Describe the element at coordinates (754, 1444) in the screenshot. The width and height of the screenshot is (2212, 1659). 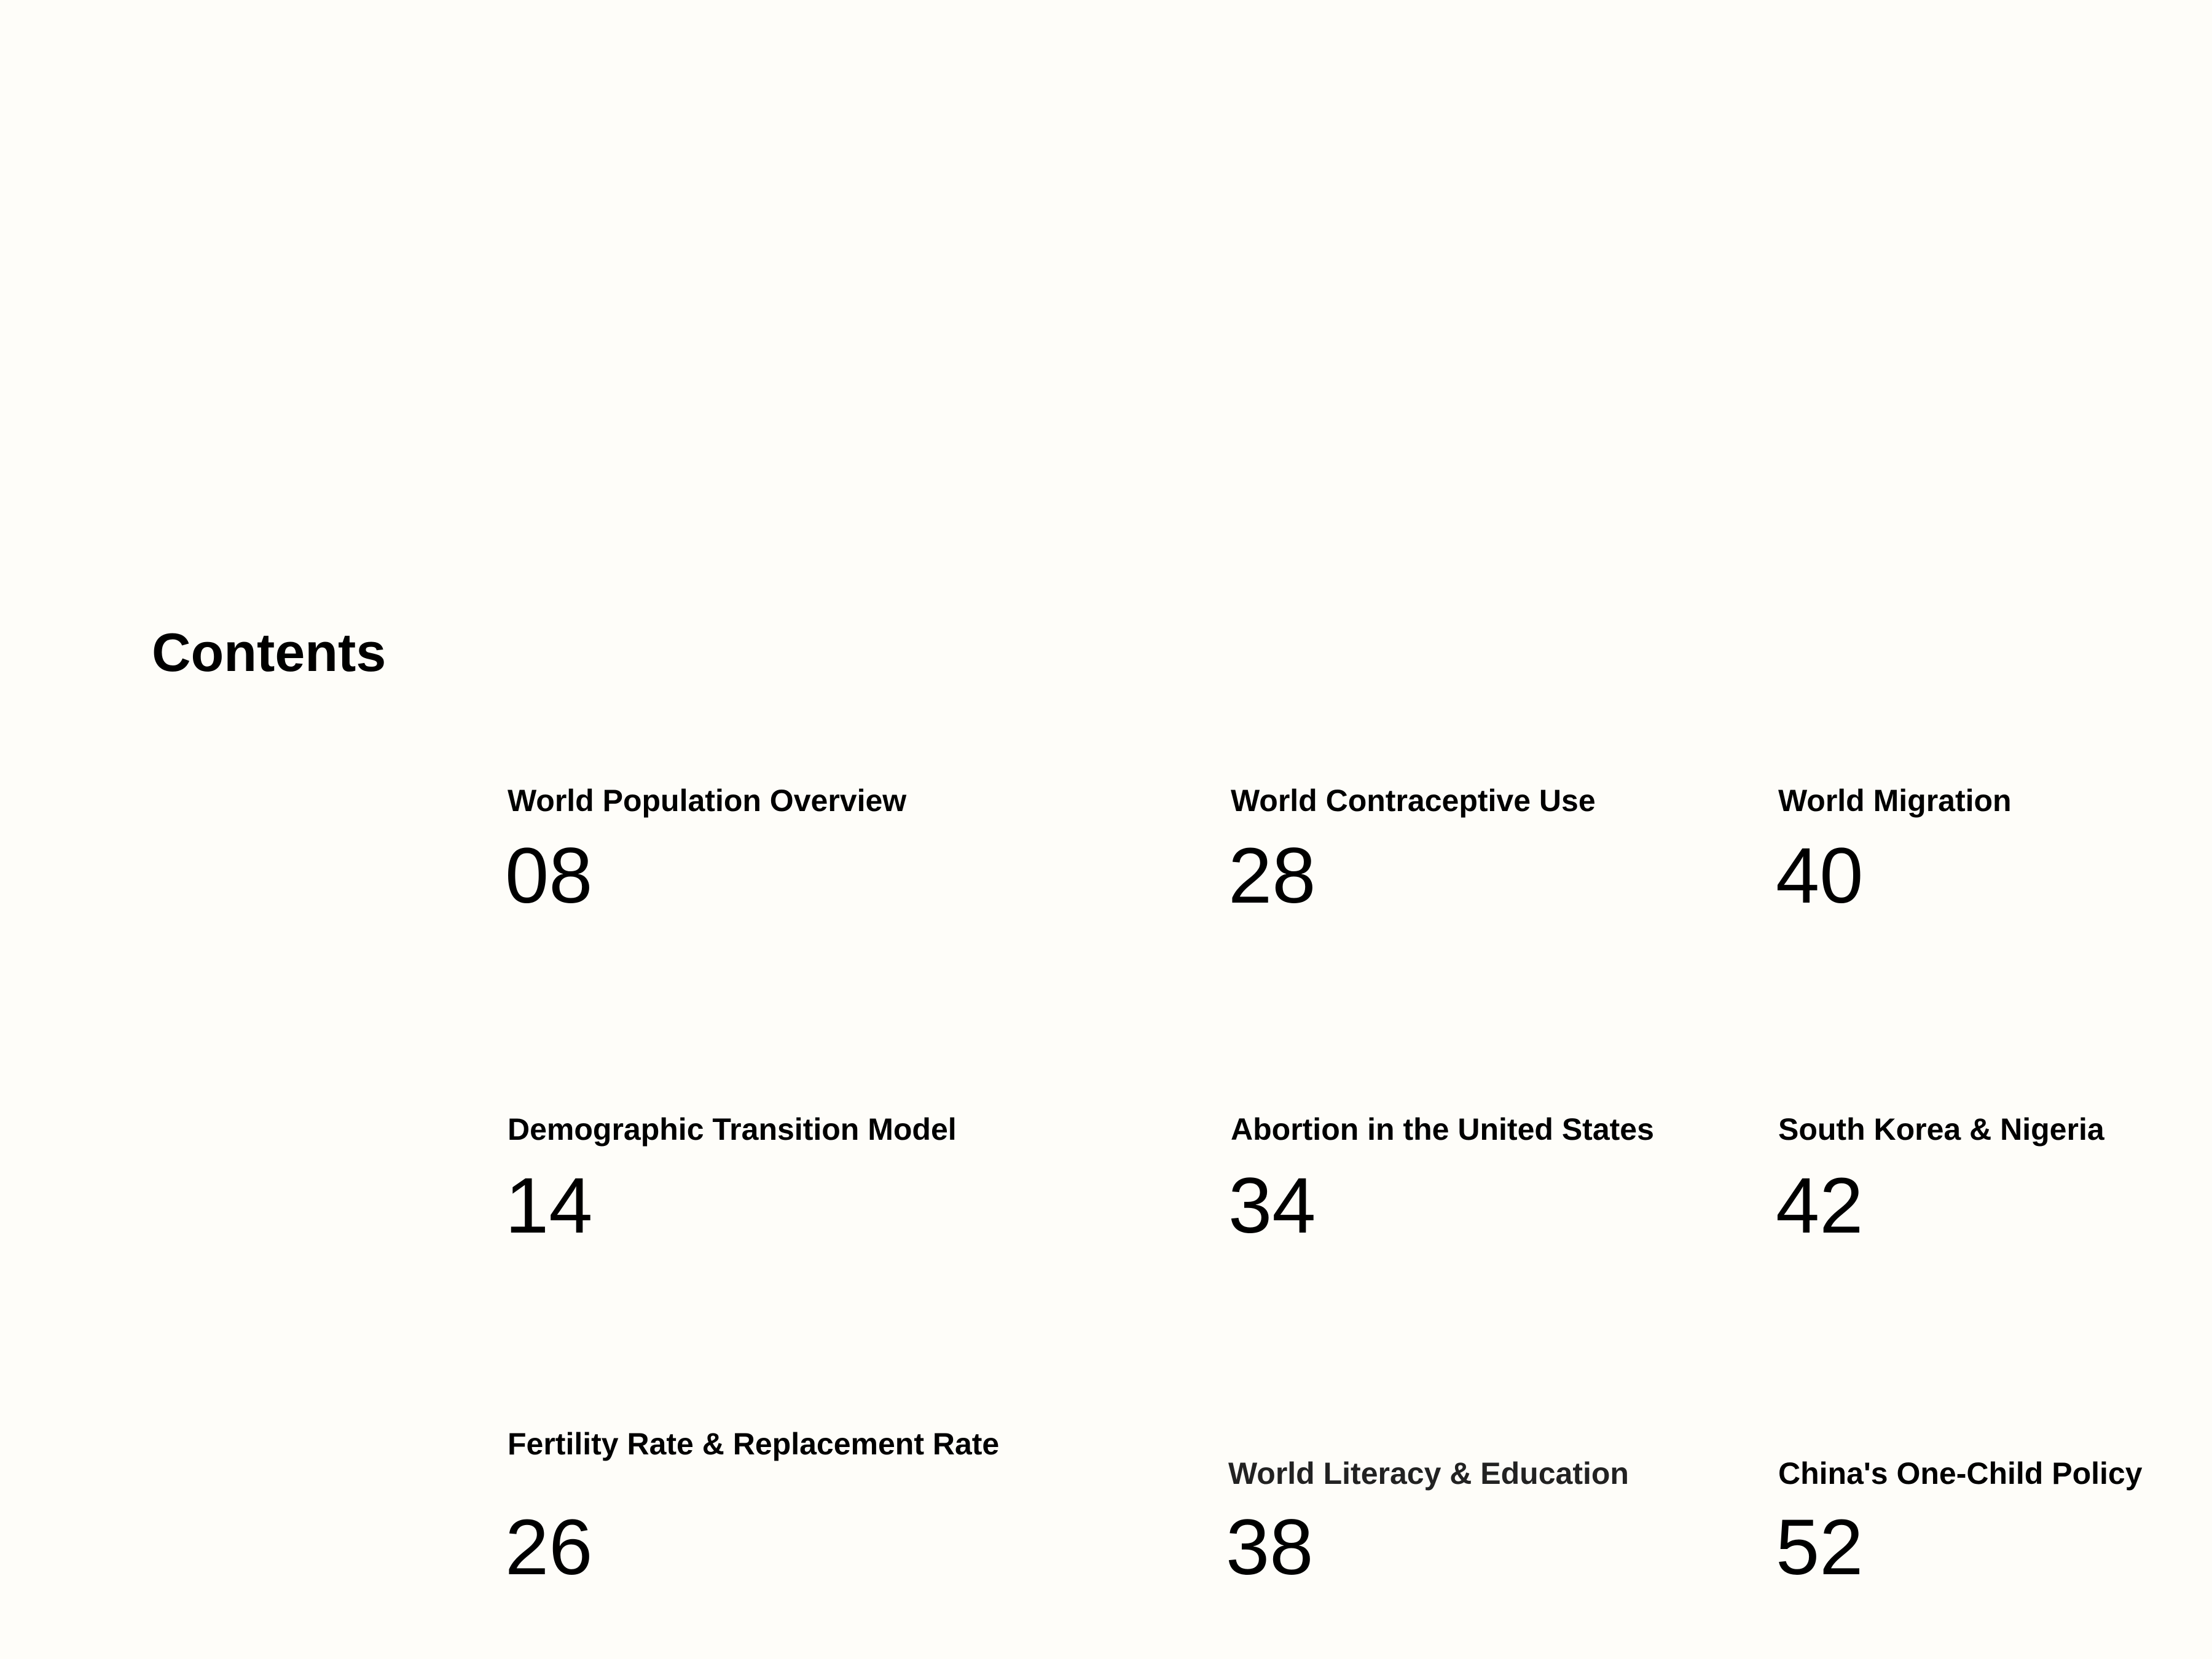
I see `toc-entry-title: Fertility Rate & Replacement Rate` at that location.